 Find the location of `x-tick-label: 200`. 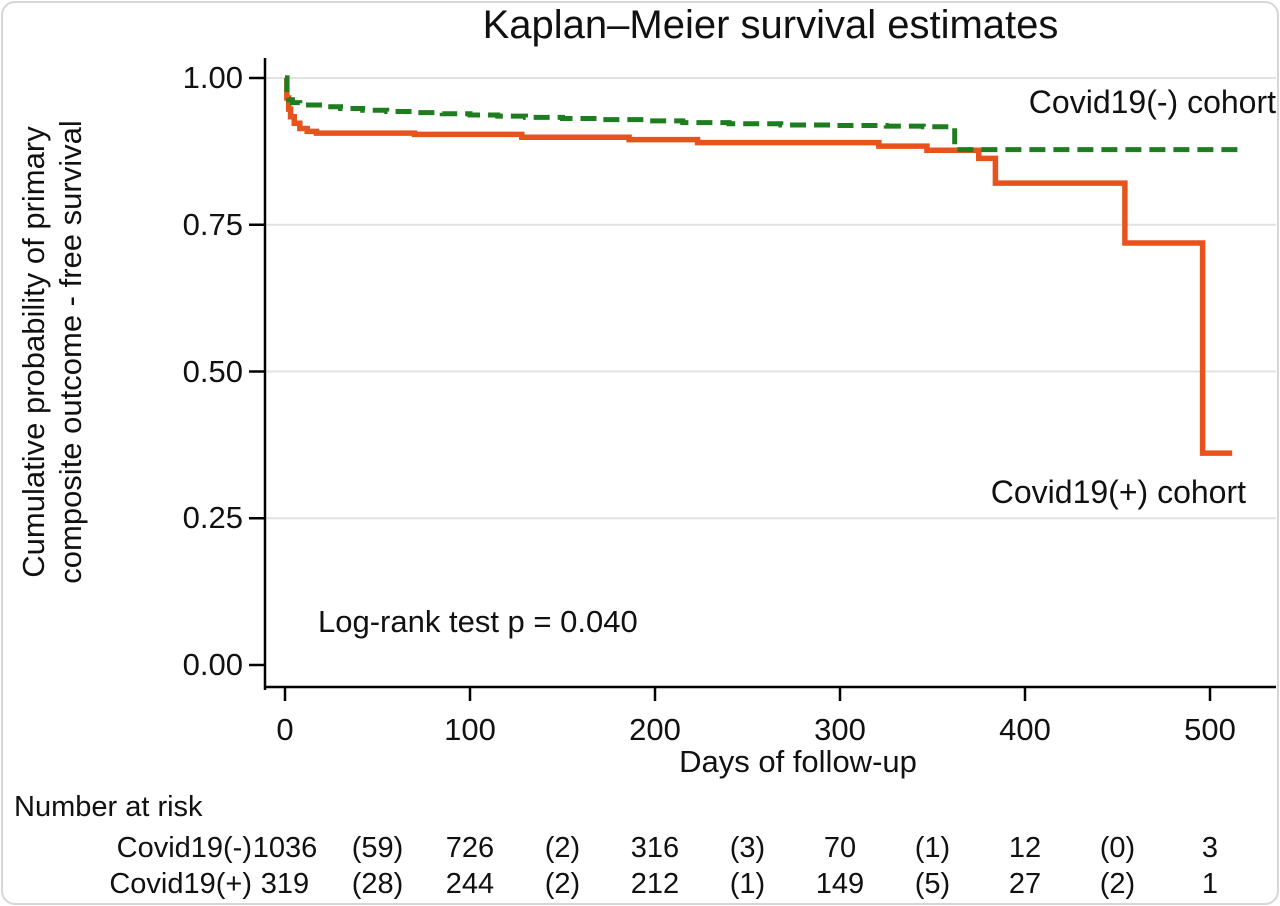

x-tick-label: 200 is located at coordinates (655, 729).